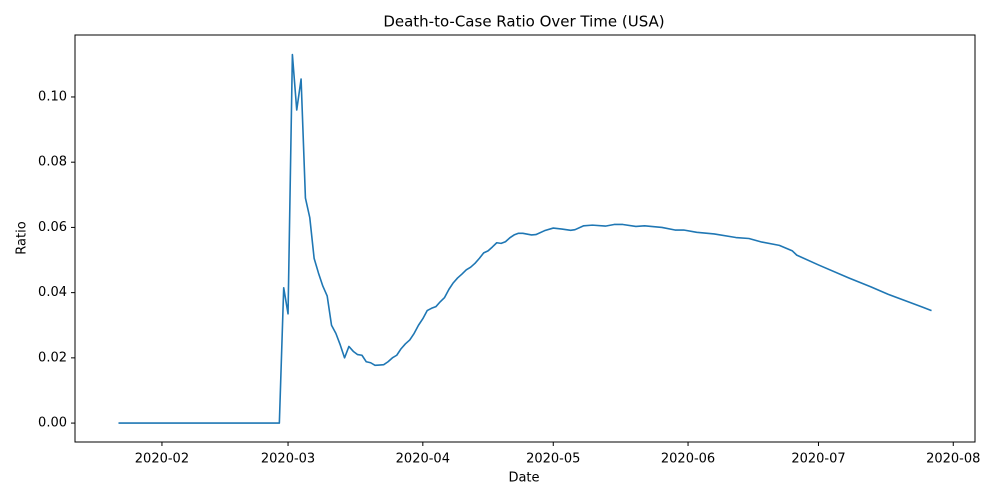 The width and height of the screenshot is (1000, 500). I want to click on y-axis-label: Ratio, so click(22, 237).